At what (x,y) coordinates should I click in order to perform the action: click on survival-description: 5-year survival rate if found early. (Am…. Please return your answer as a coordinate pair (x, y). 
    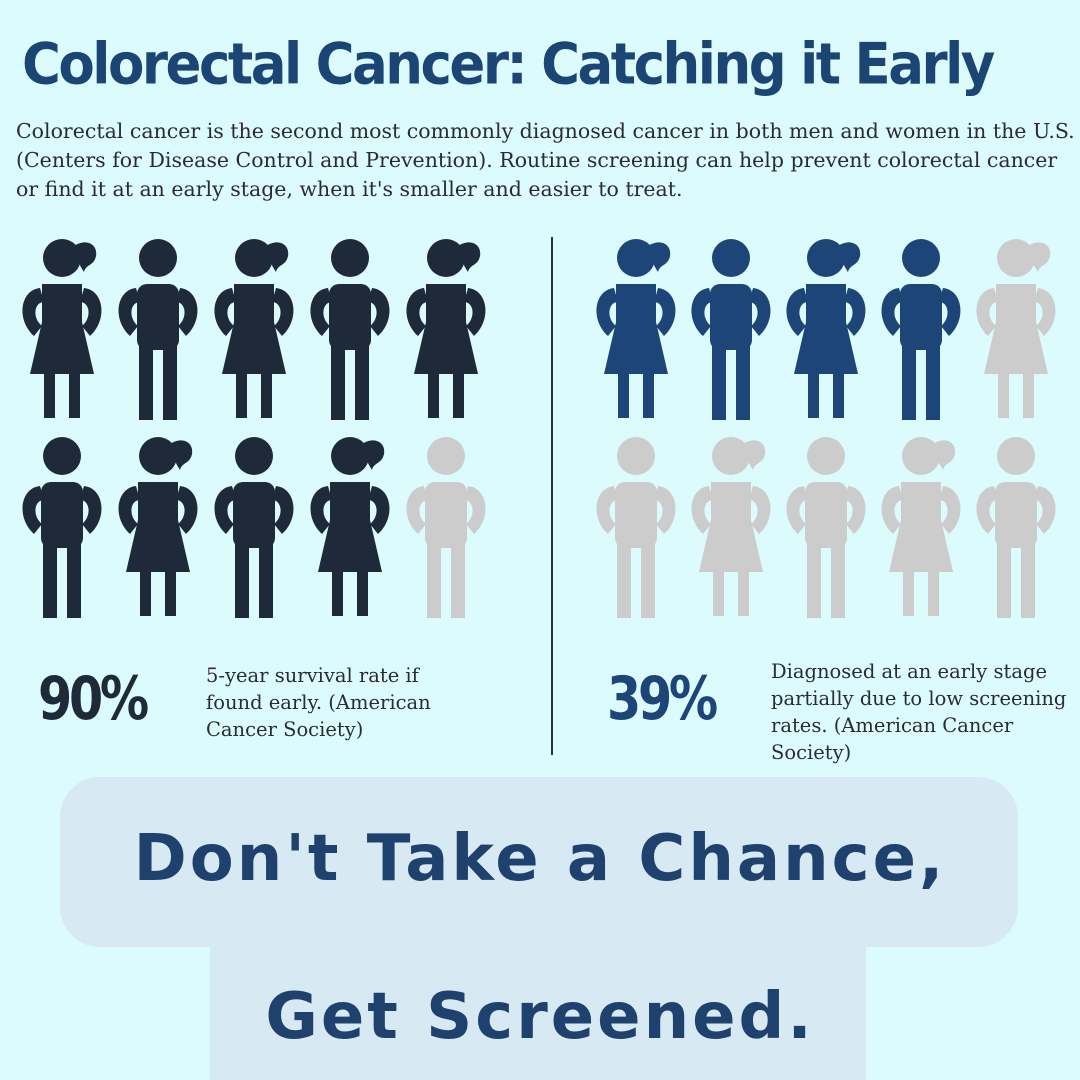
    Looking at the image, I should click on (318, 702).